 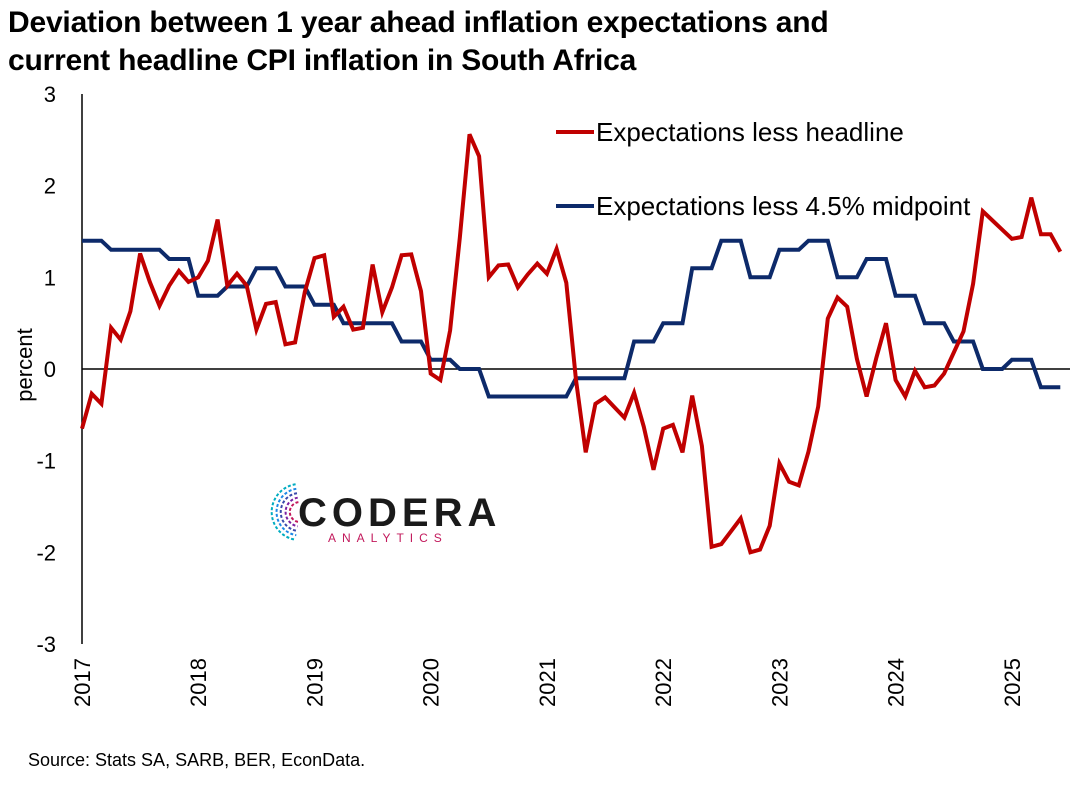 What do you see at coordinates (779, 682) in the screenshot?
I see `x-tick-label: 2023` at bounding box center [779, 682].